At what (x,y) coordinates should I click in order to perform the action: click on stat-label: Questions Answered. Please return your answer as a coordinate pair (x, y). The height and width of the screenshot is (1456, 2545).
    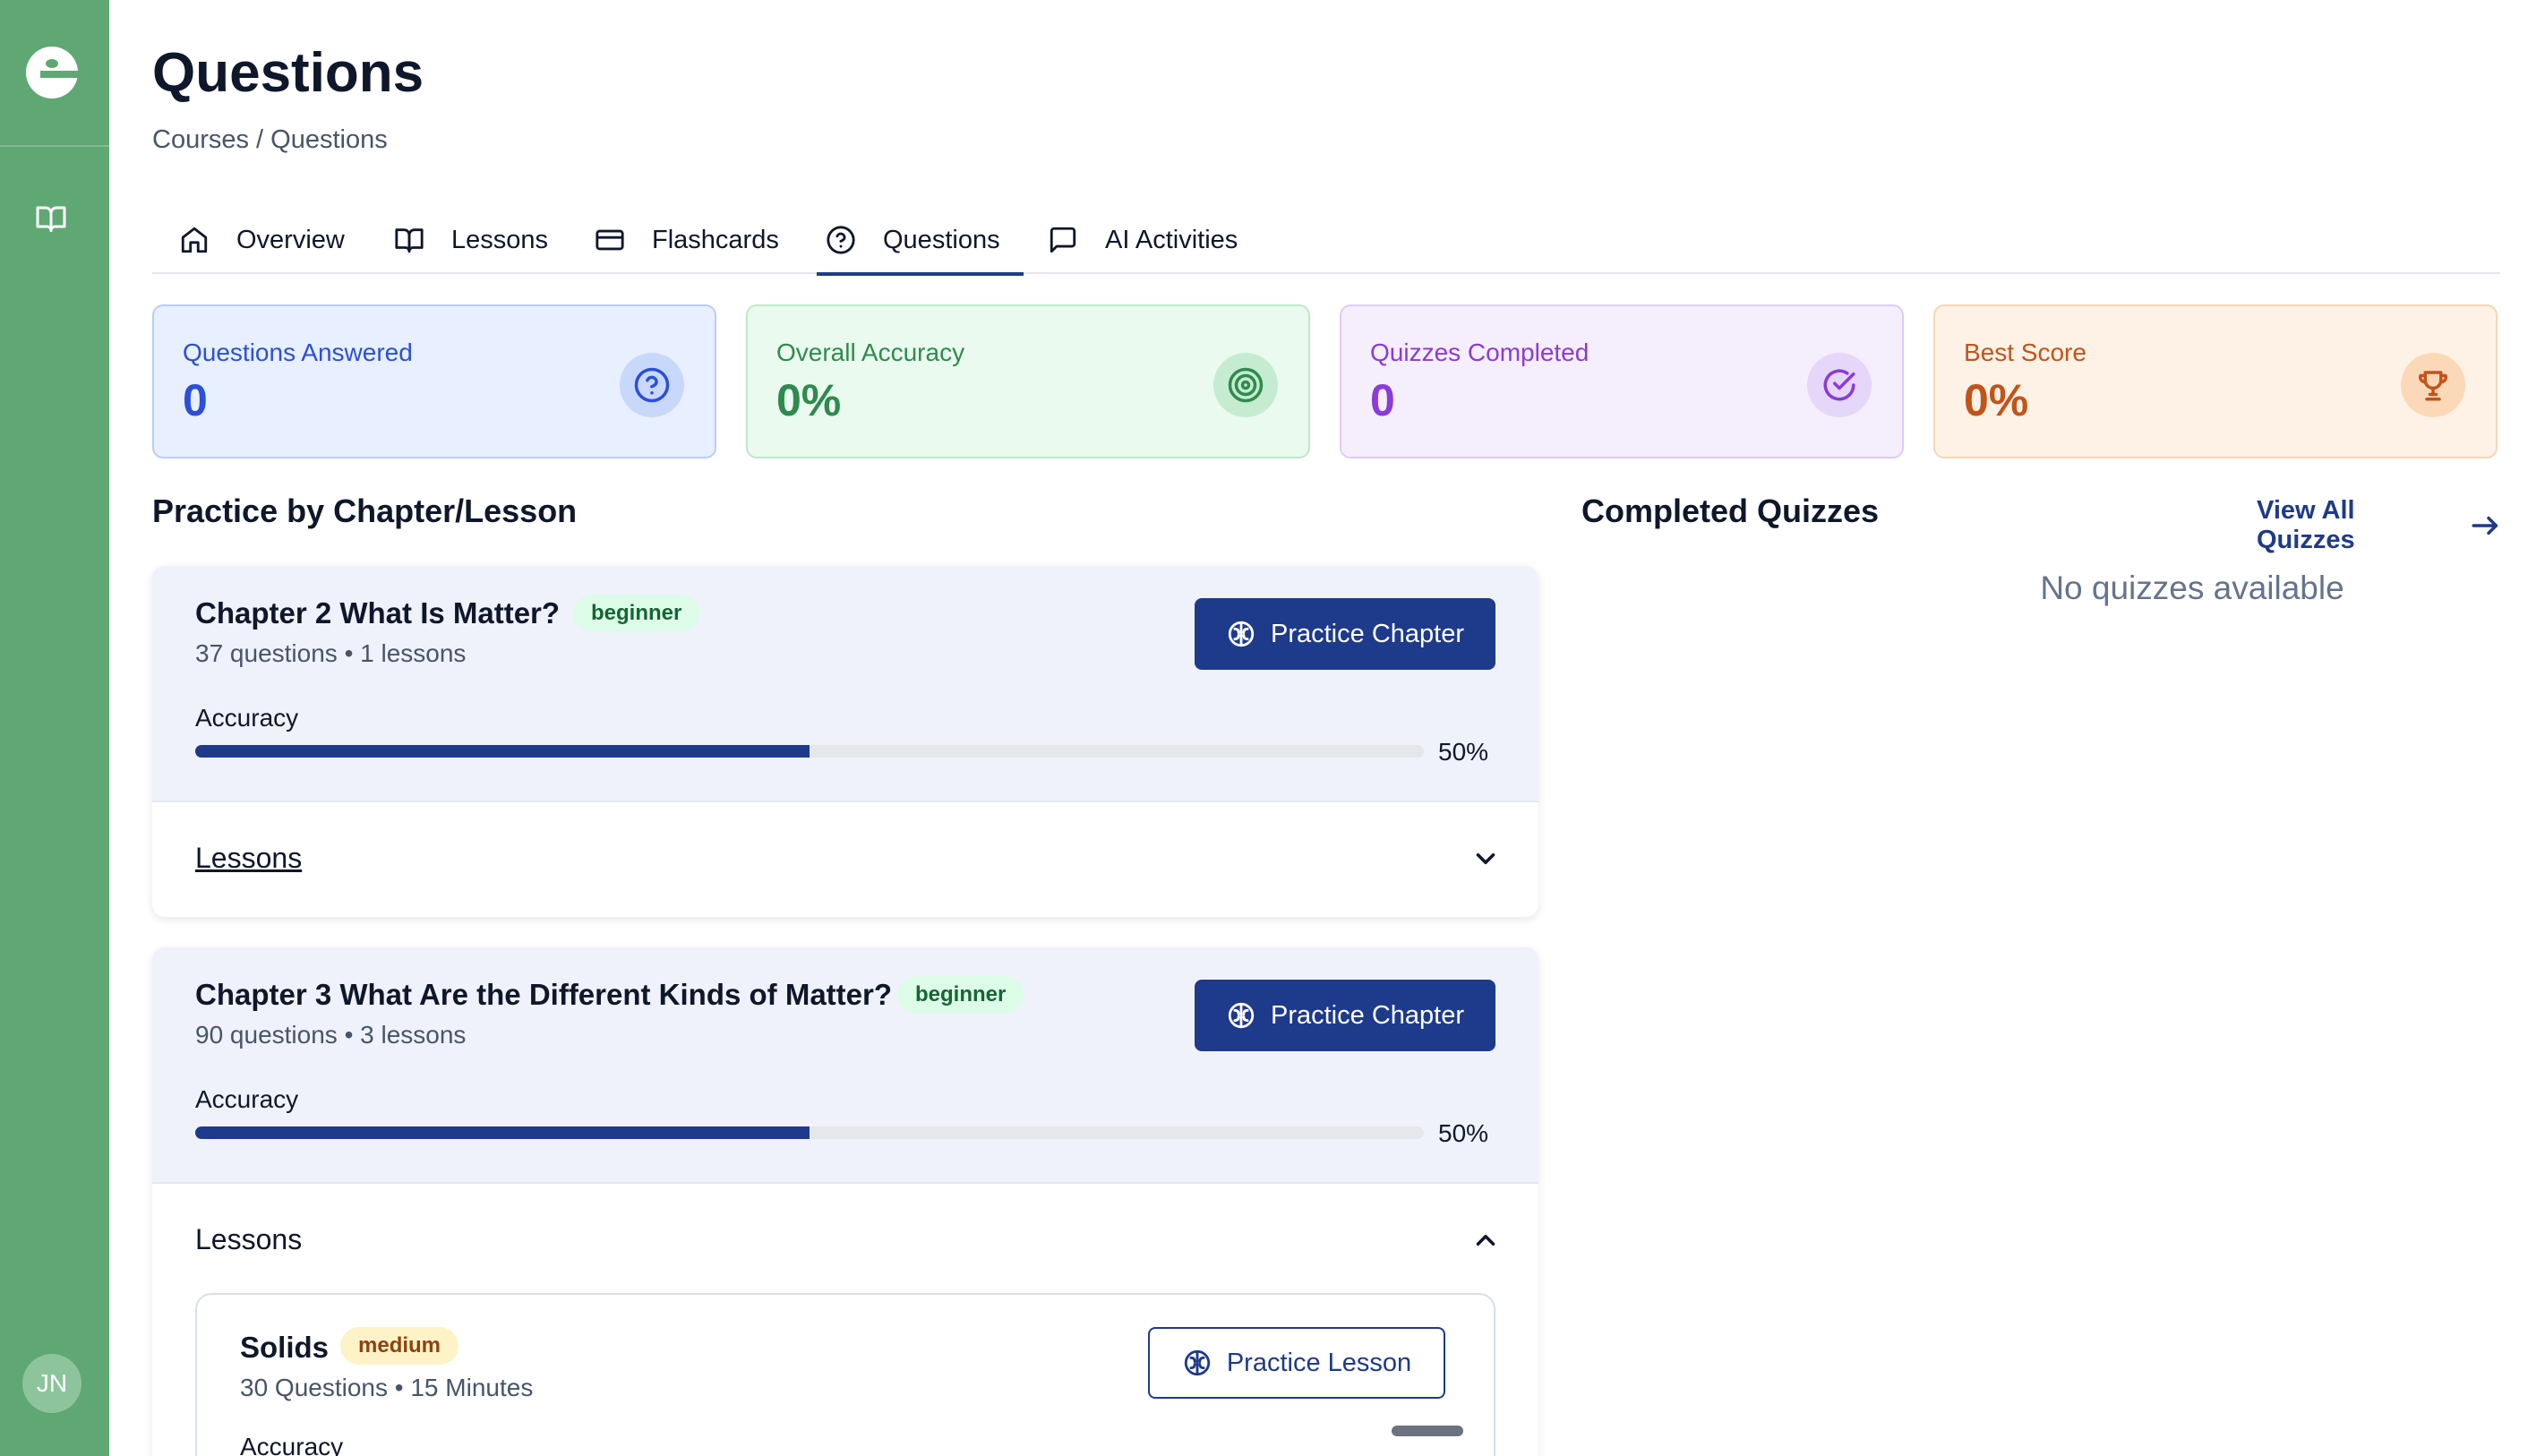
    Looking at the image, I should click on (298, 352).